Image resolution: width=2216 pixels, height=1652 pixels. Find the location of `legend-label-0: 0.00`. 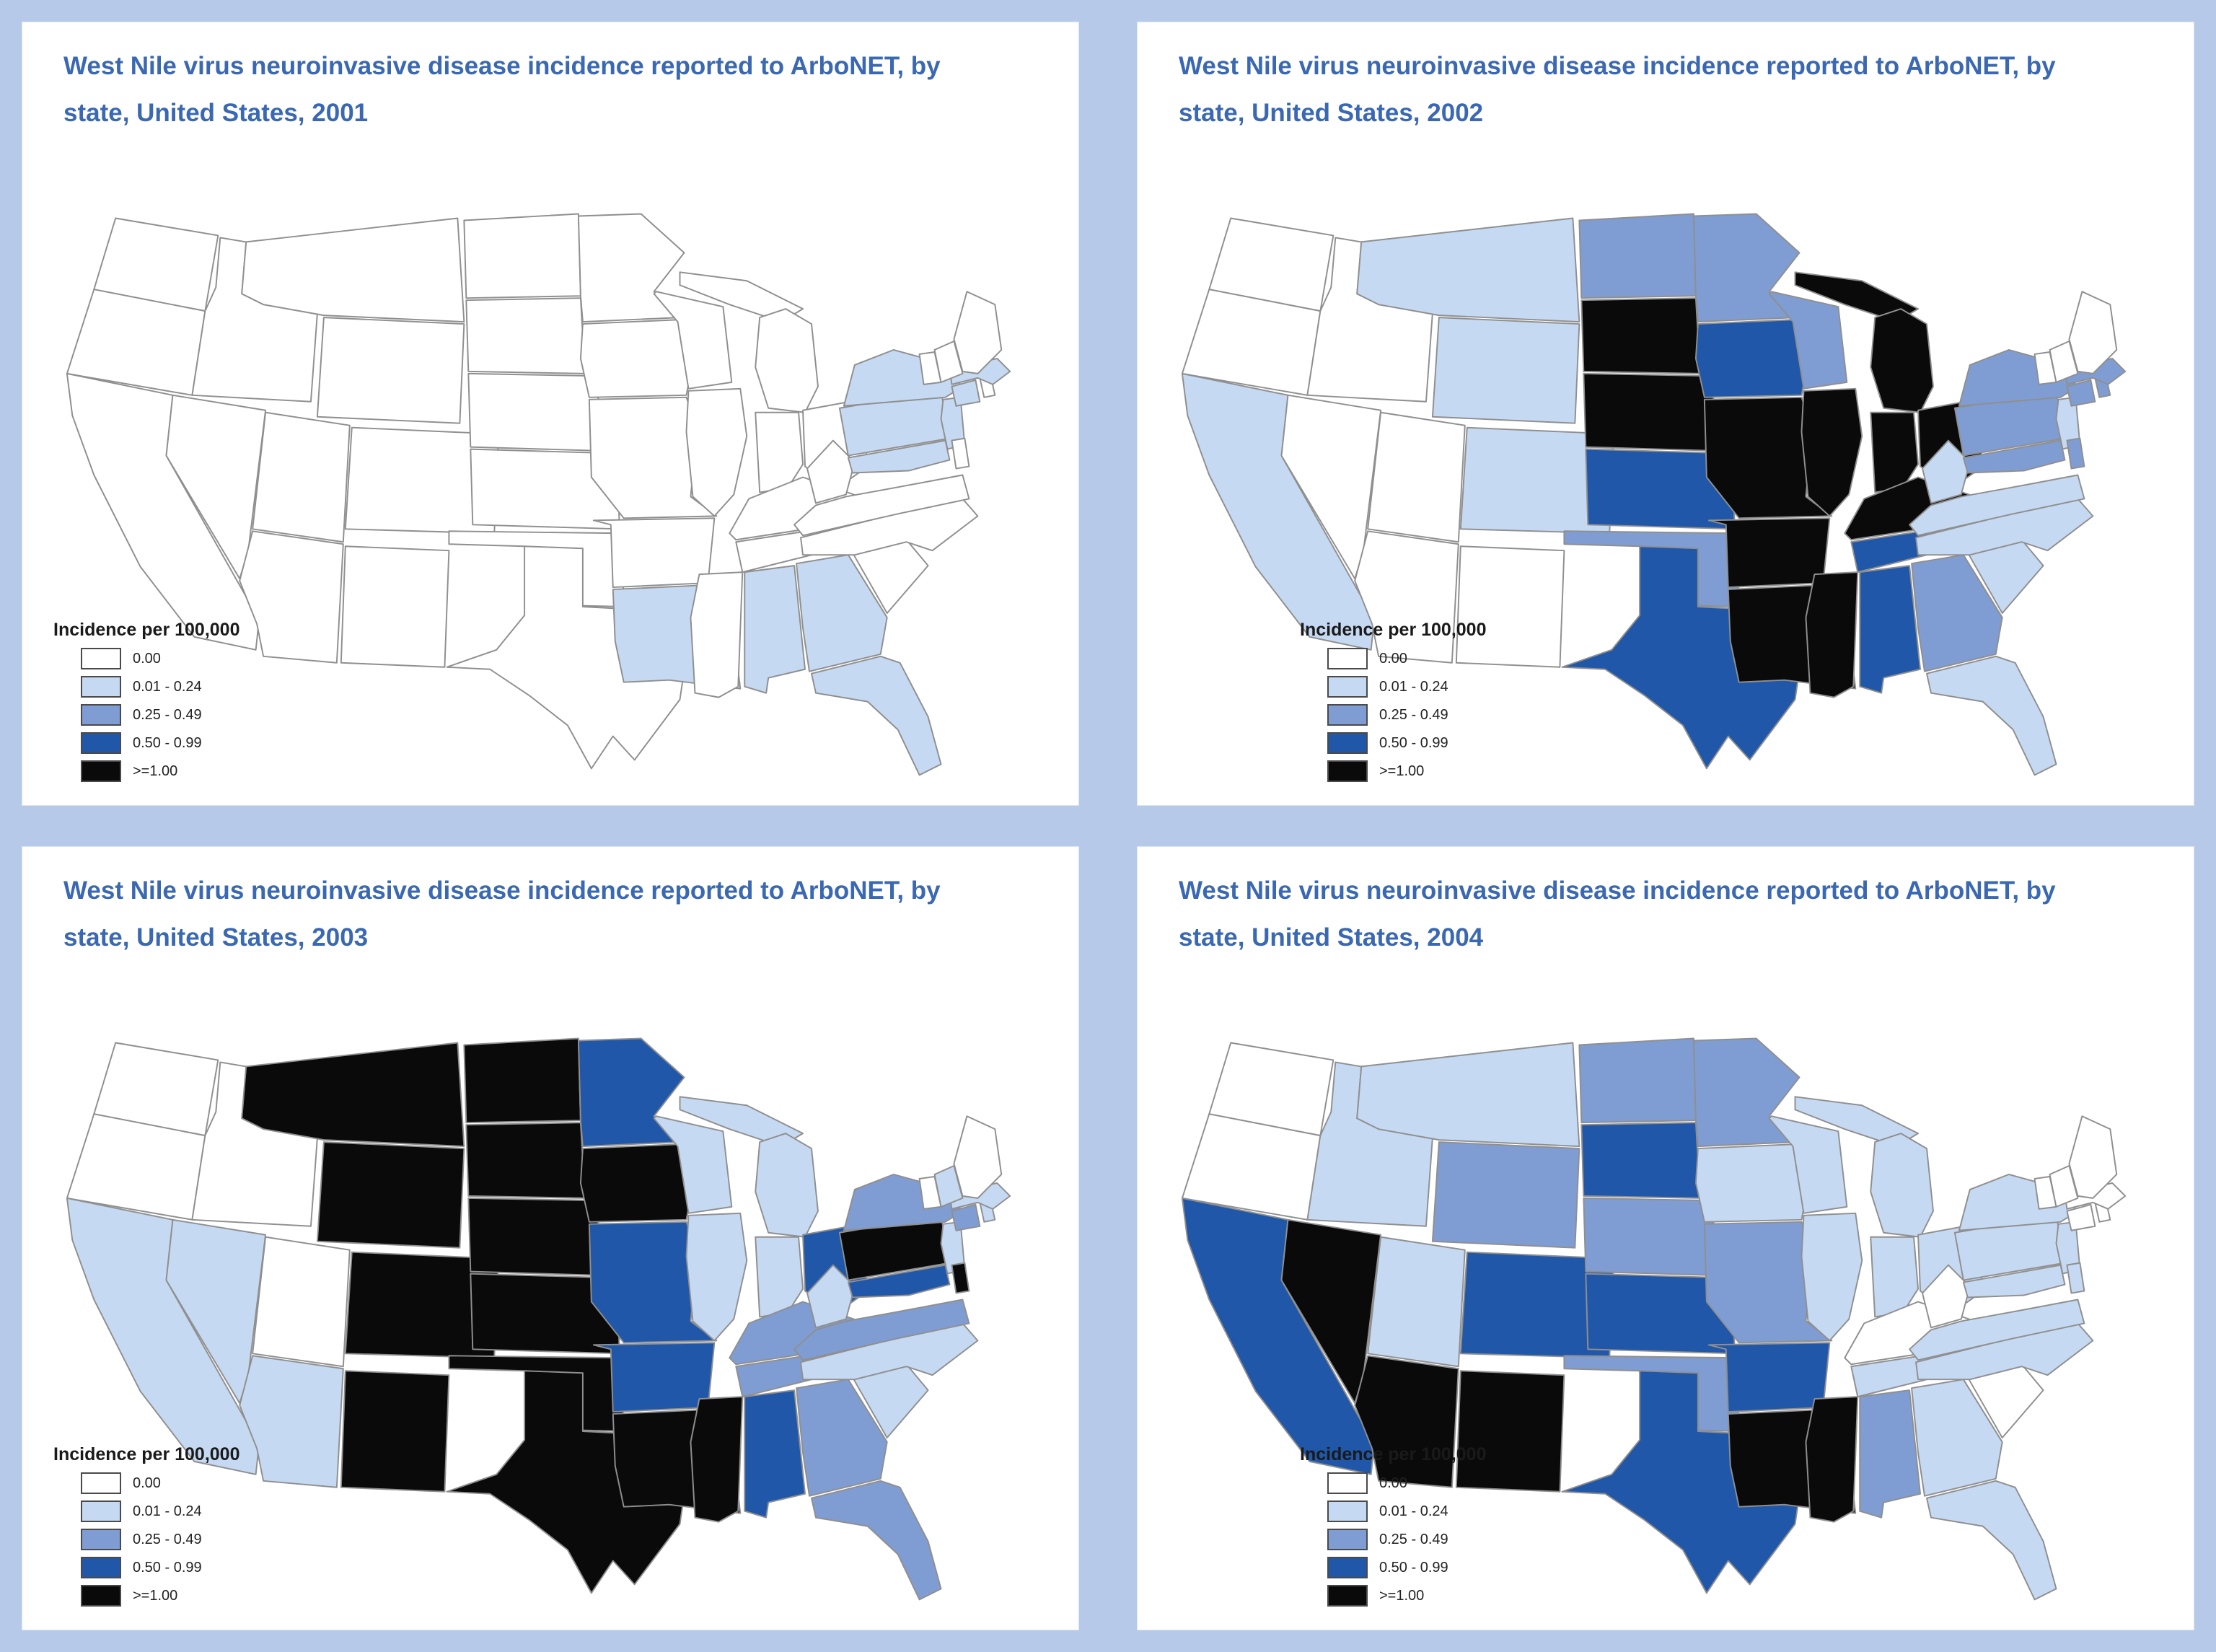

legend-label-0: 0.00 is located at coordinates (147, 658).